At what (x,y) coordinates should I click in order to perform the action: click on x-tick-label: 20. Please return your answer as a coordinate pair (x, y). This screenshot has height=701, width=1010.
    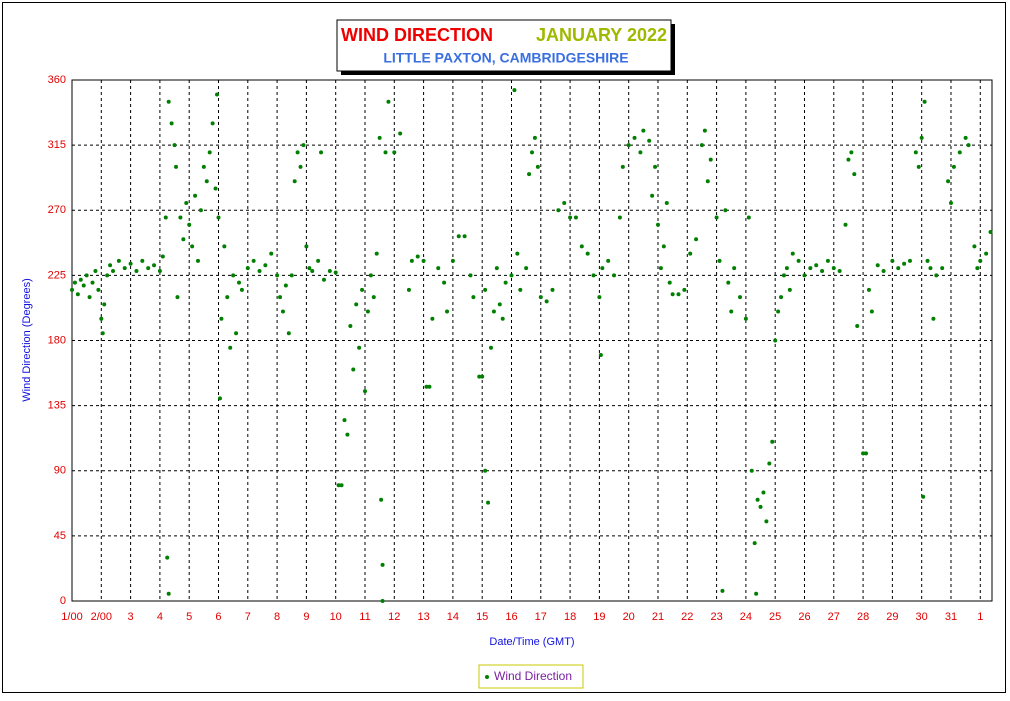
    Looking at the image, I should click on (629, 617).